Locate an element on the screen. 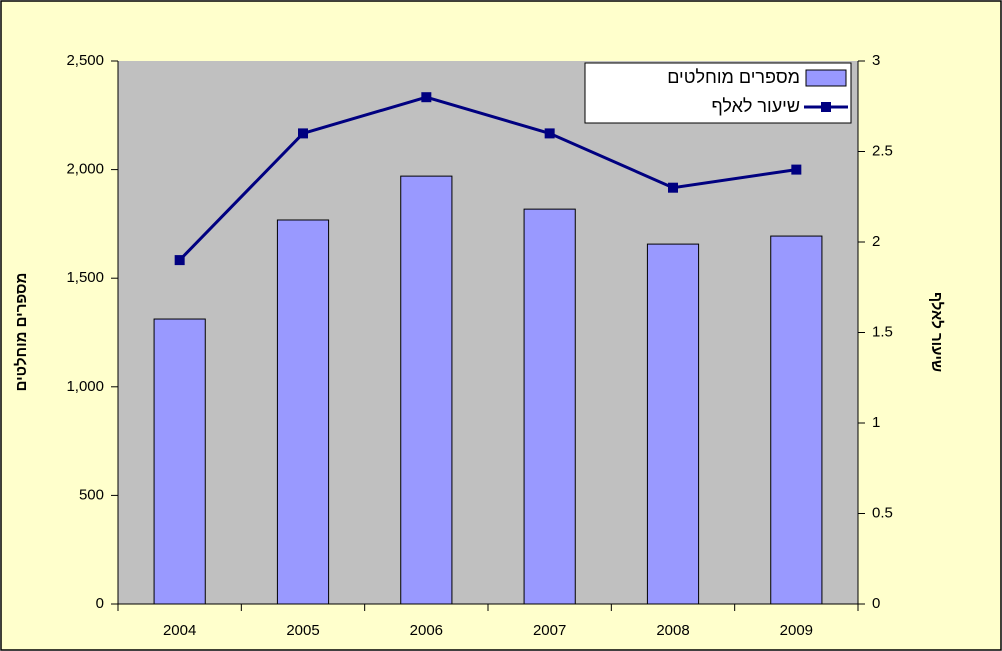 The width and height of the screenshot is (1002, 651). legend-label: מספרים מוחלטים is located at coordinates (733, 77).